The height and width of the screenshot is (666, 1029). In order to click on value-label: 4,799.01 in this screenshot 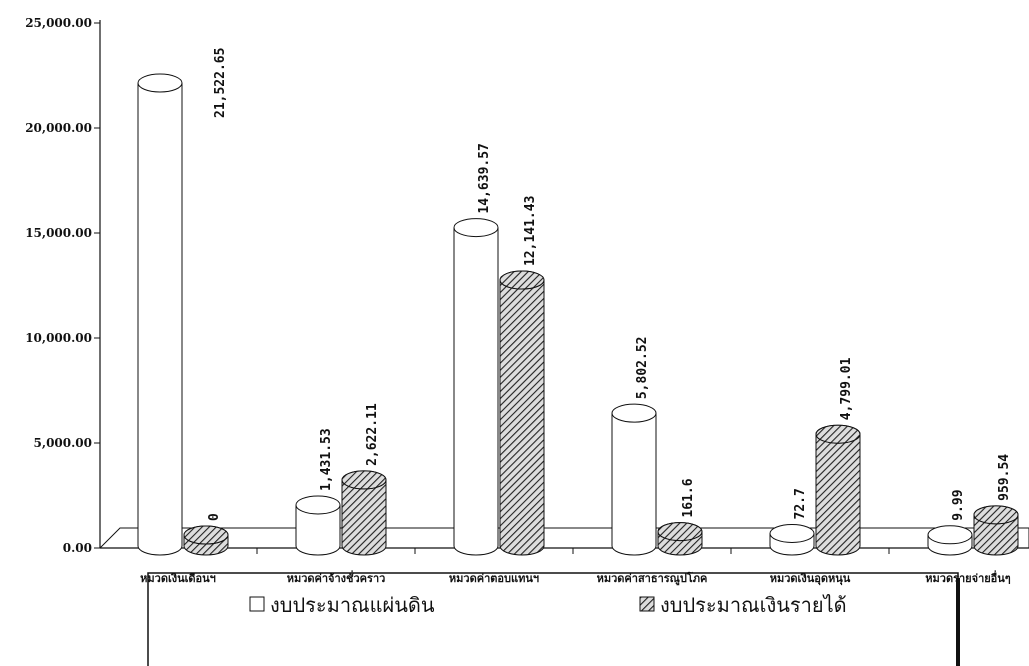, I will do `click(846, 388)`.